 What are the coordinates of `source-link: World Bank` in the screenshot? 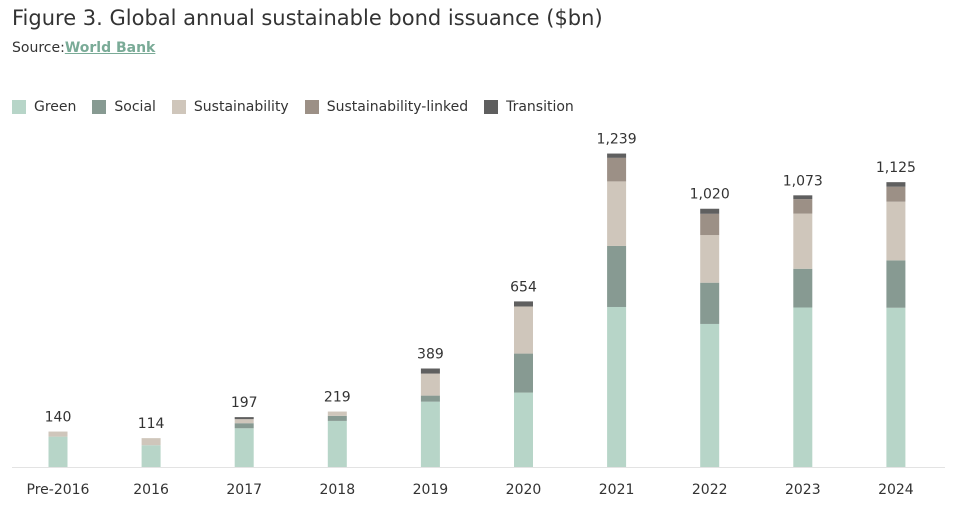 It's located at (110, 48).